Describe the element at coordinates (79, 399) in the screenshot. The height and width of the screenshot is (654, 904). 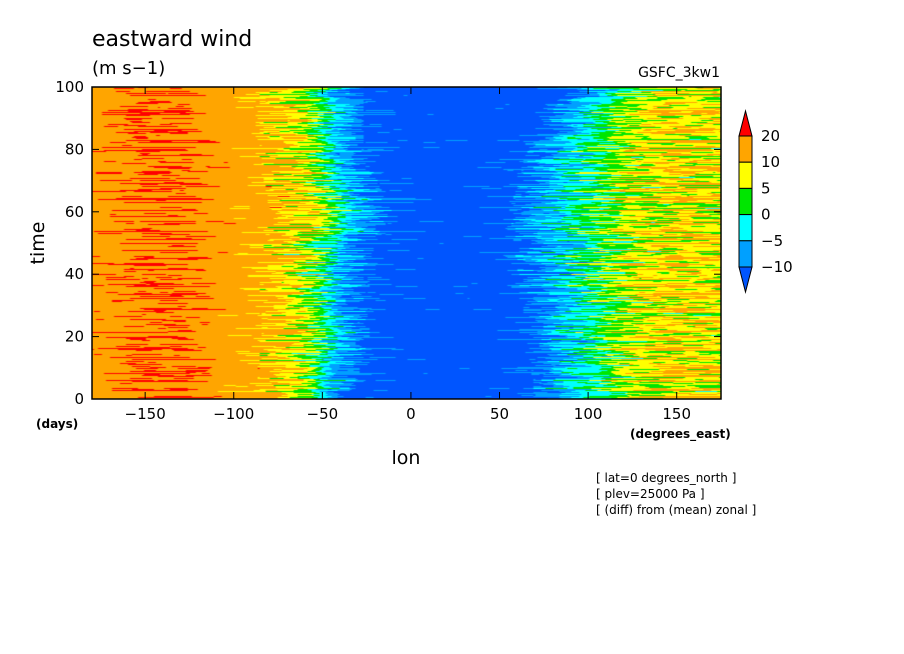
I see `y-tick-label: 0` at that location.